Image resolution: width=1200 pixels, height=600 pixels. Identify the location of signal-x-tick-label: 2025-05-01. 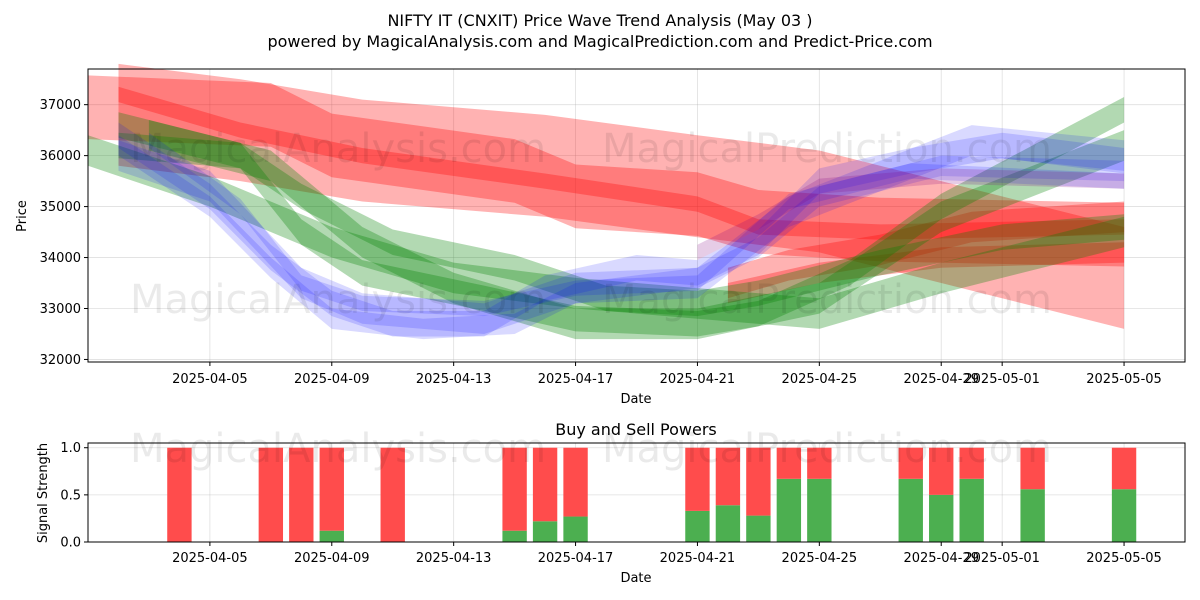
(1002, 558).